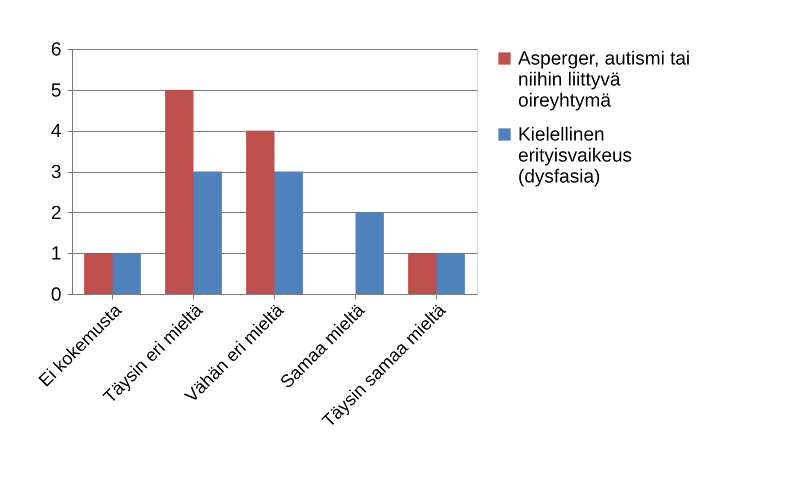  I want to click on legend-label: Kielellinen erityisvaikeus (dysfasia), so click(575, 156).